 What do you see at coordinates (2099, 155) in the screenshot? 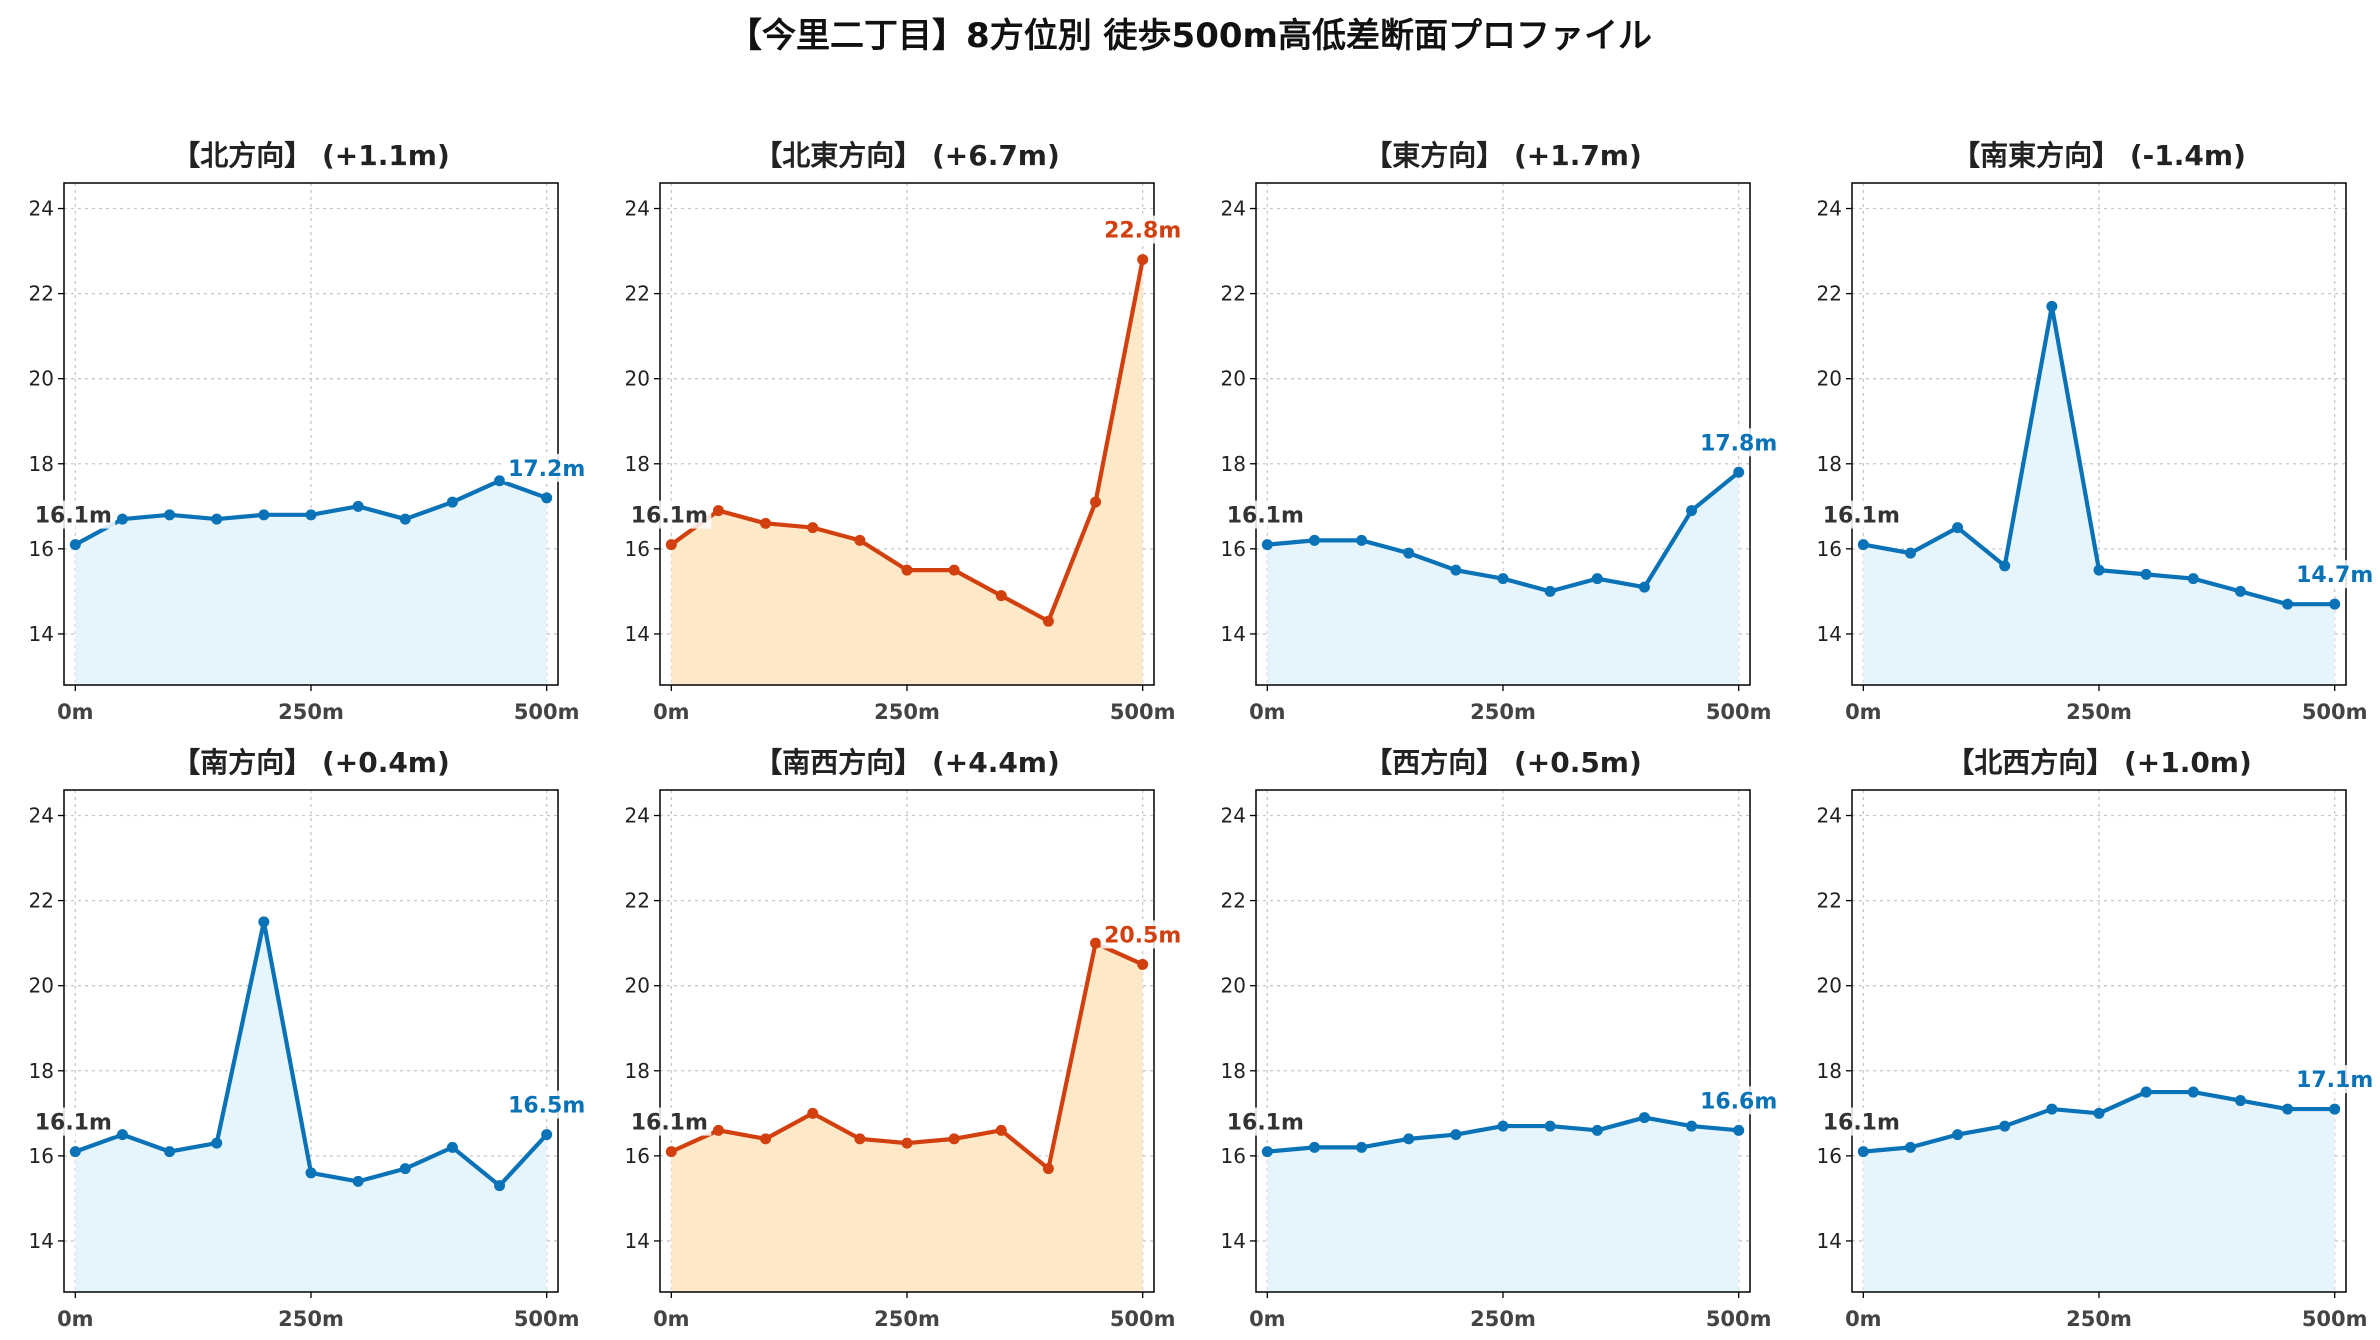
I see `panel-title: 【南東方向】 (-1.4m)` at bounding box center [2099, 155].